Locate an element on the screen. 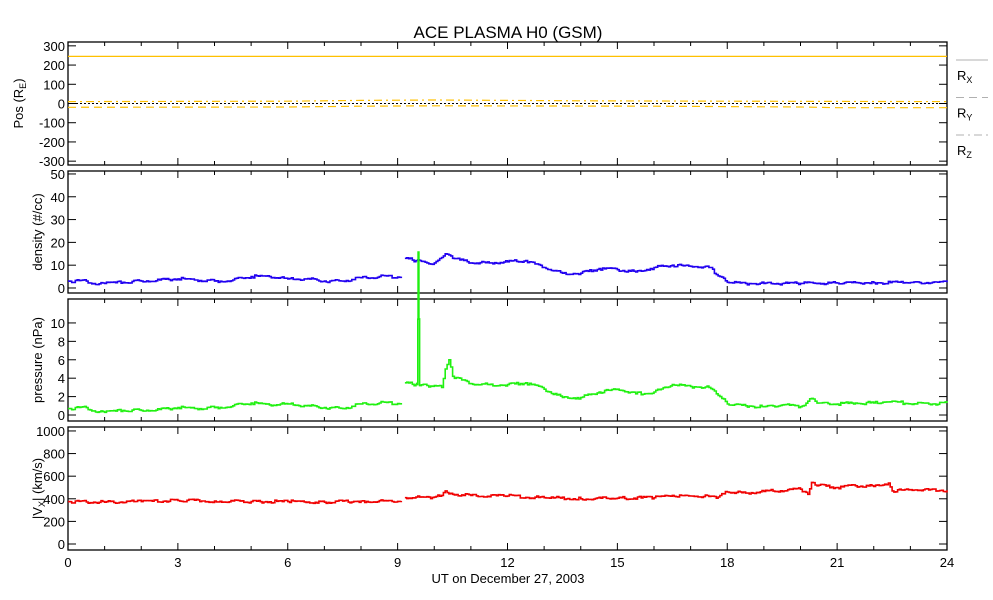 The width and height of the screenshot is (993, 600). x-tick-label: 21 is located at coordinates (837, 562).